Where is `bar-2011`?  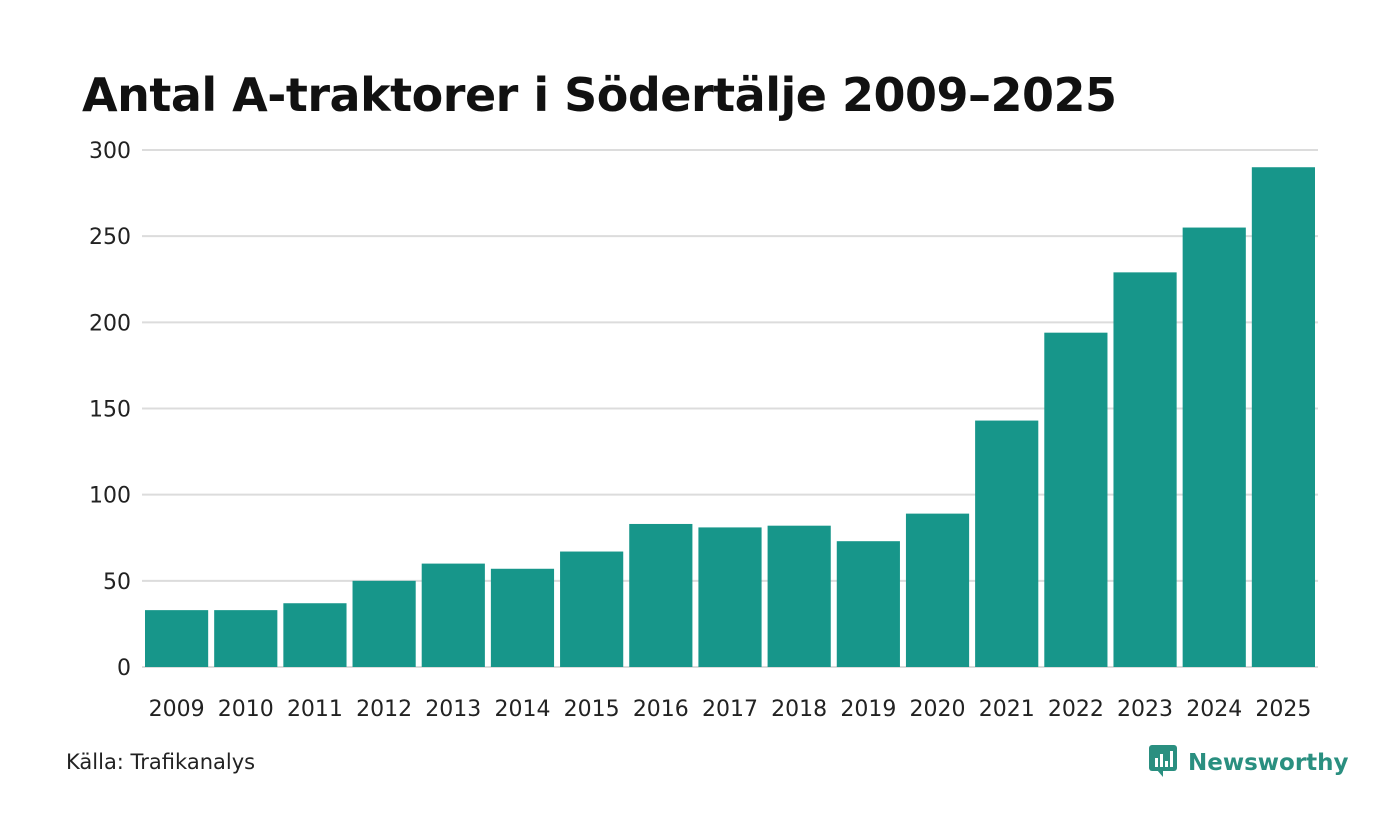
bar-2011 is located at coordinates (315, 635).